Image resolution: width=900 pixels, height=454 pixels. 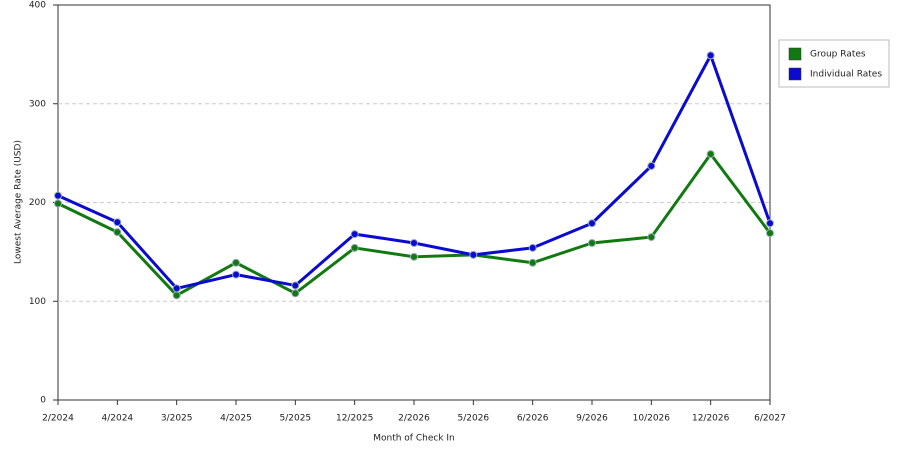 What do you see at coordinates (58, 419) in the screenshot?
I see `x-tick-label: 2/2024` at bounding box center [58, 419].